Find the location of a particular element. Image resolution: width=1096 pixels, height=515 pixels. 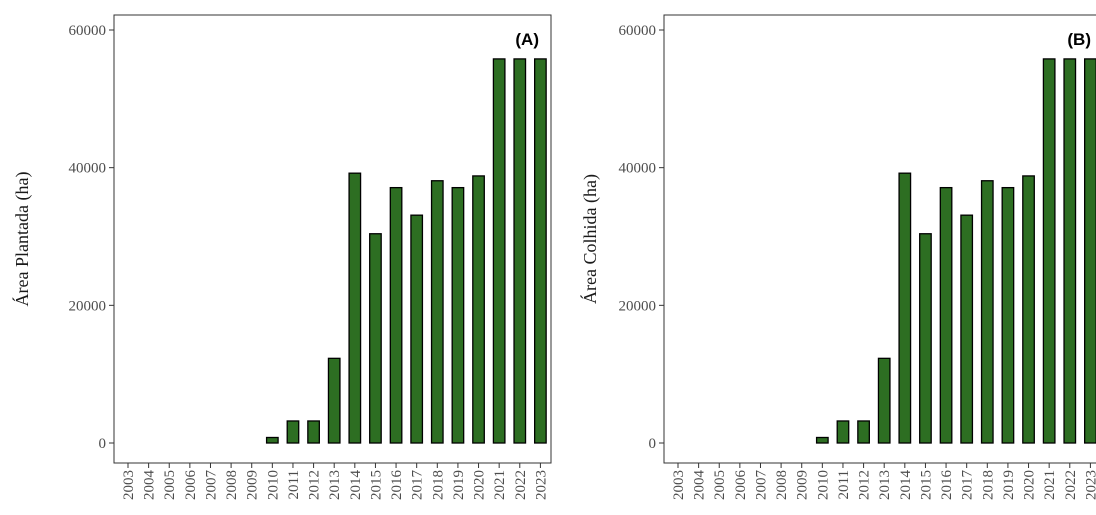

y-axis-title: Área Colhida (ha) is located at coordinates (590, 239).